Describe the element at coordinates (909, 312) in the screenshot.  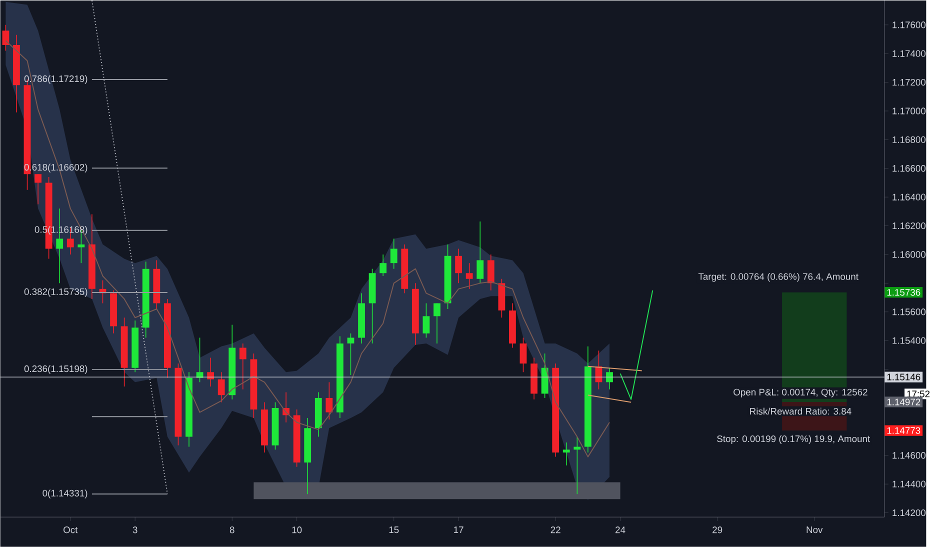
I see `y-tick-label: 1.15600` at that location.